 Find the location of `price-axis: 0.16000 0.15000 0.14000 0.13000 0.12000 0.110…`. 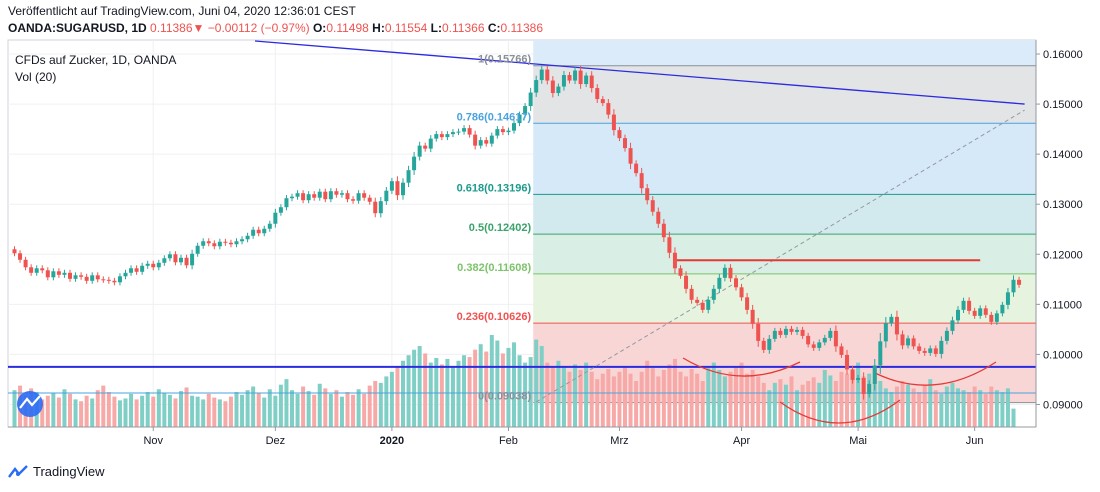

price-axis: 0.16000 0.15000 0.14000 0.13000 0.12000 0.110… is located at coordinates (1059, 233).